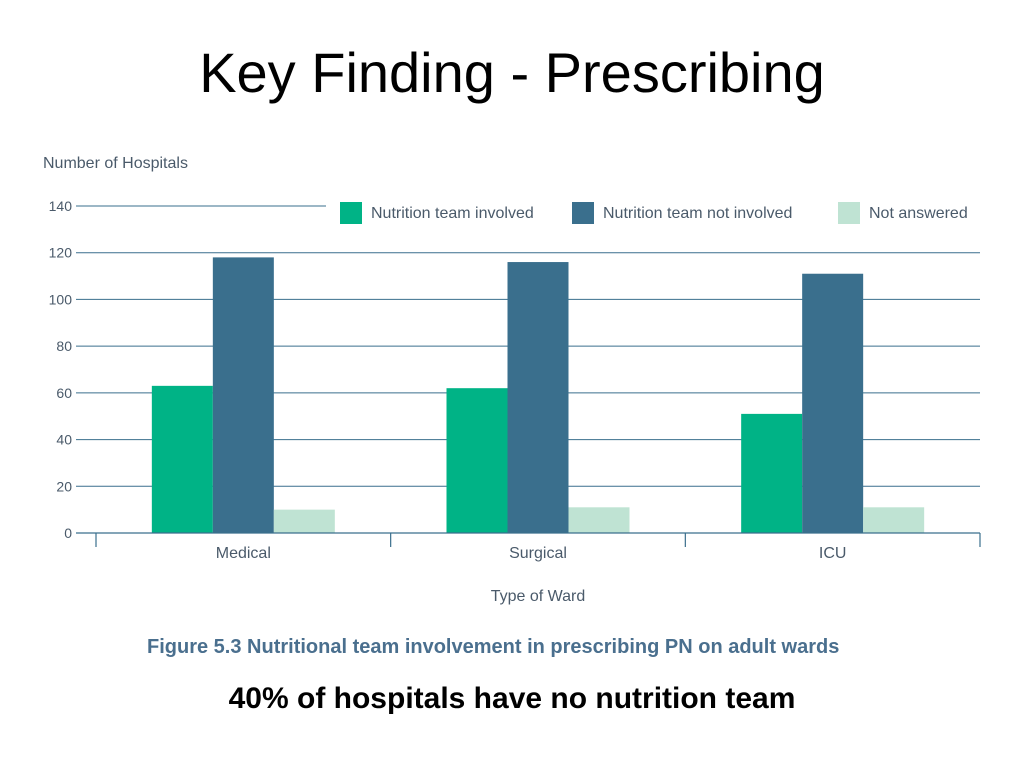 Image resolution: width=1024 pixels, height=768 pixels. I want to click on y-tick-label: 100, so click(61, 299).